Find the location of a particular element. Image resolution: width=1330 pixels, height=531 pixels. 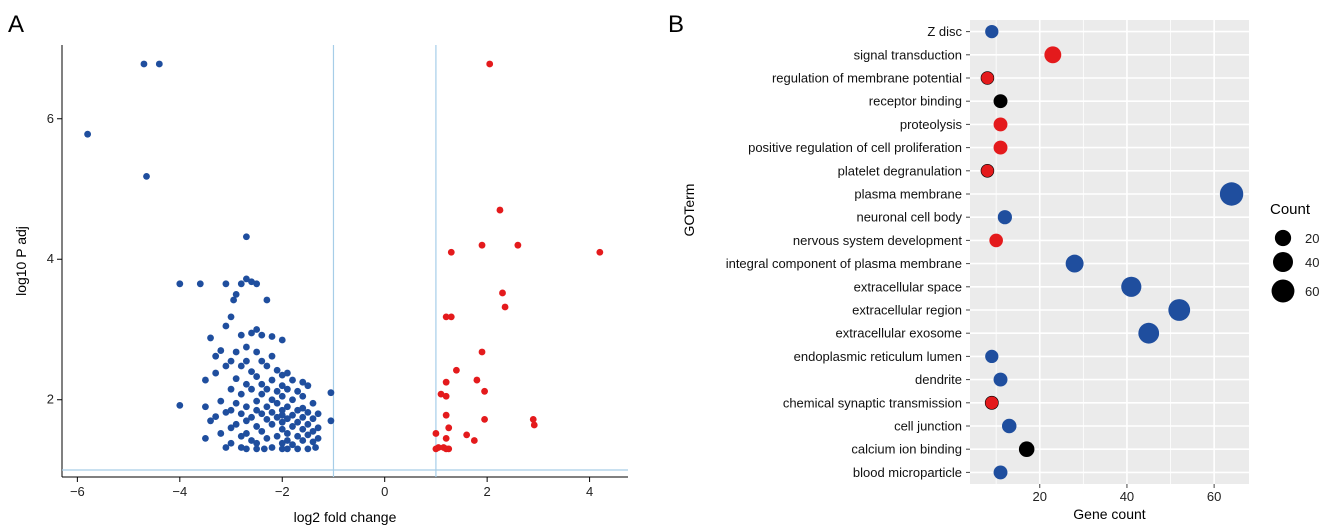

volcano-x-tick-label: 2 is located at coordinates (487, 491).